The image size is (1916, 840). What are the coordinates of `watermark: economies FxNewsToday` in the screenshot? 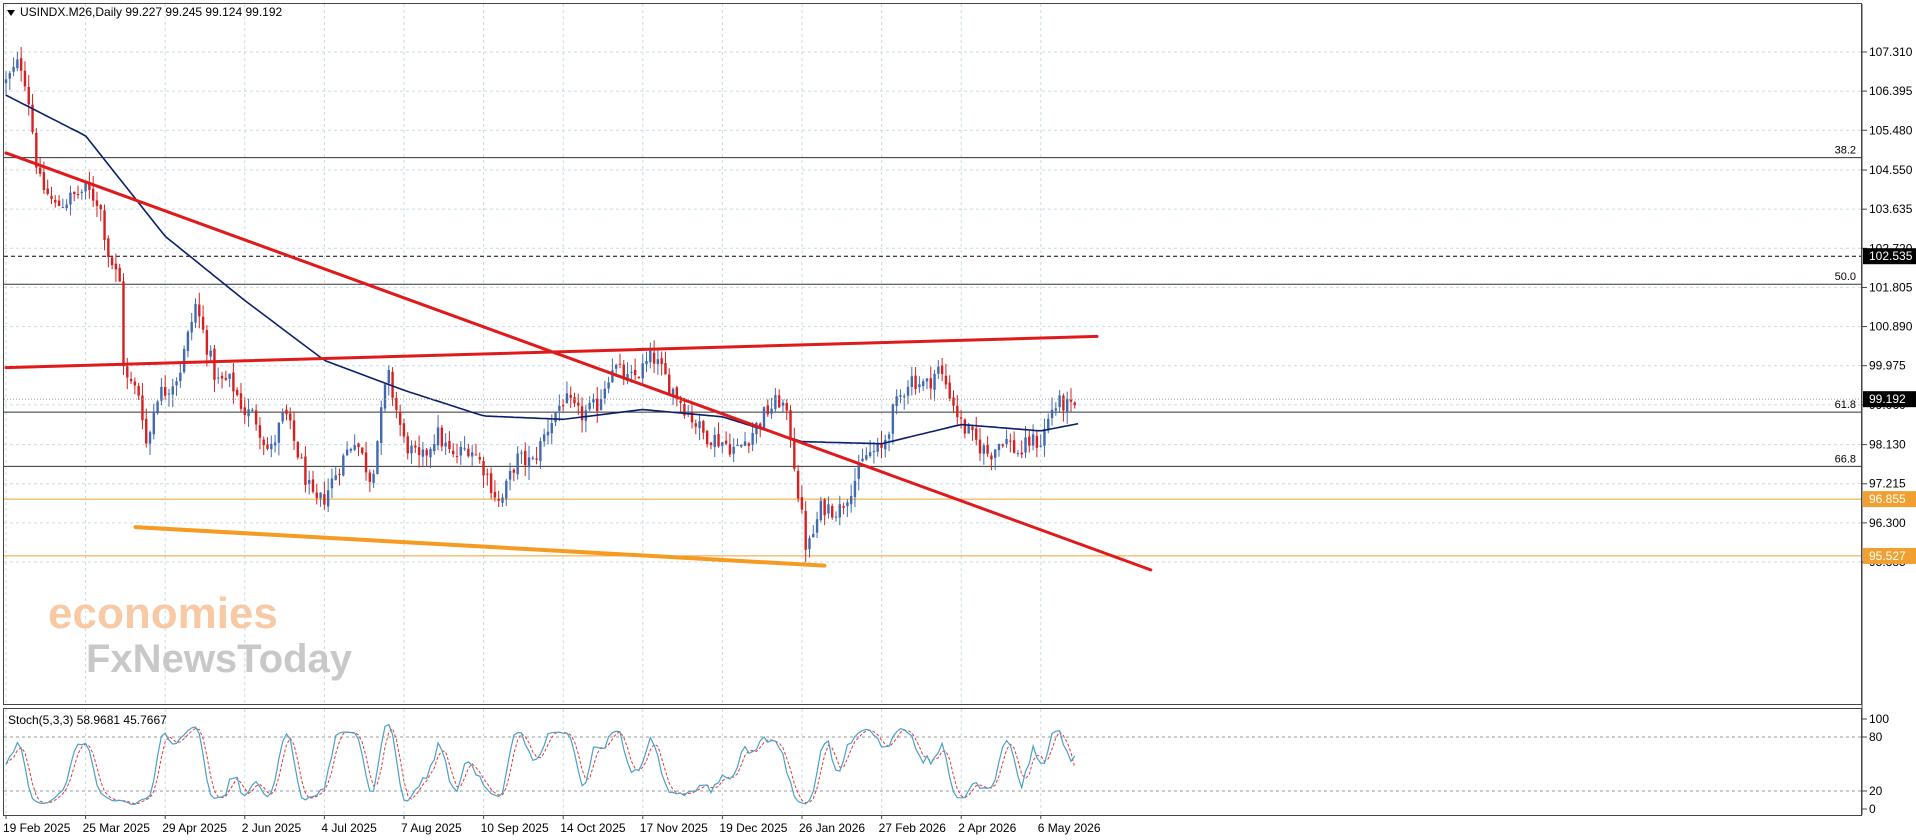 It's located at (200, 635).